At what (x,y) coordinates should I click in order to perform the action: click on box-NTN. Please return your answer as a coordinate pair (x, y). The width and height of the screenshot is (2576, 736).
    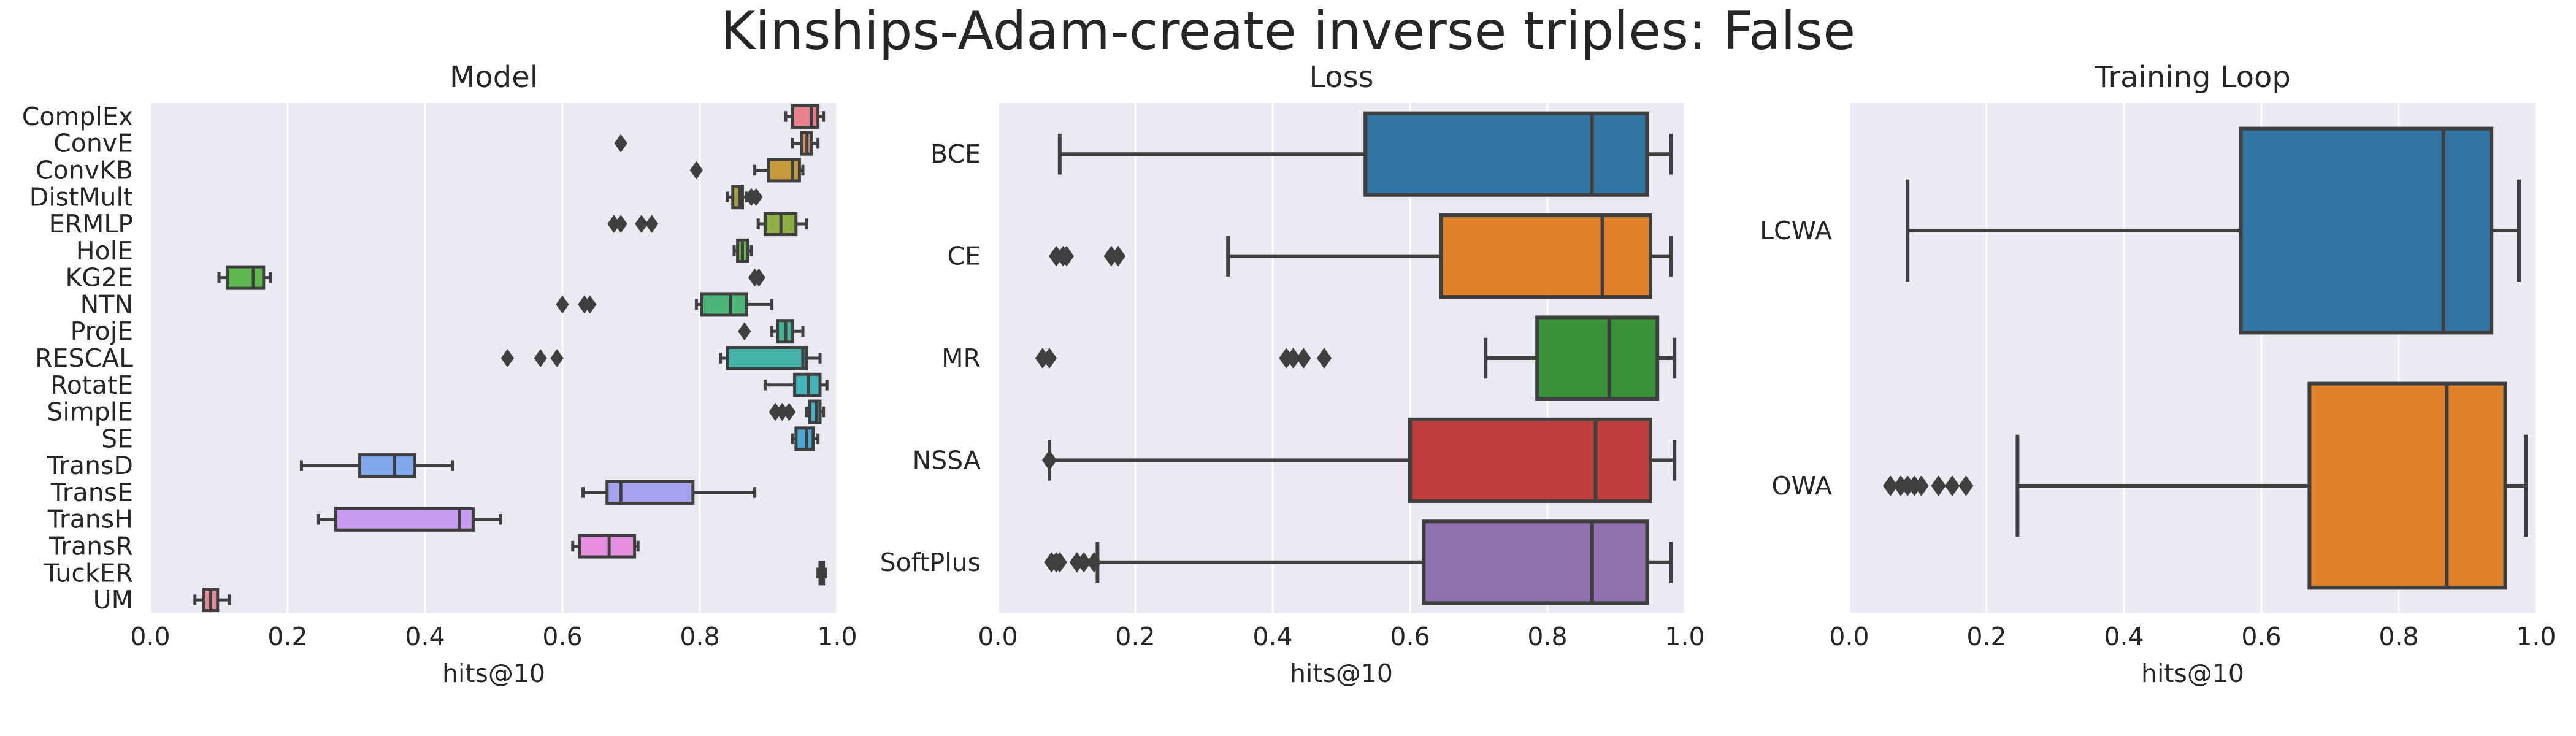
    Looking at the image, I should click on (665, 304).